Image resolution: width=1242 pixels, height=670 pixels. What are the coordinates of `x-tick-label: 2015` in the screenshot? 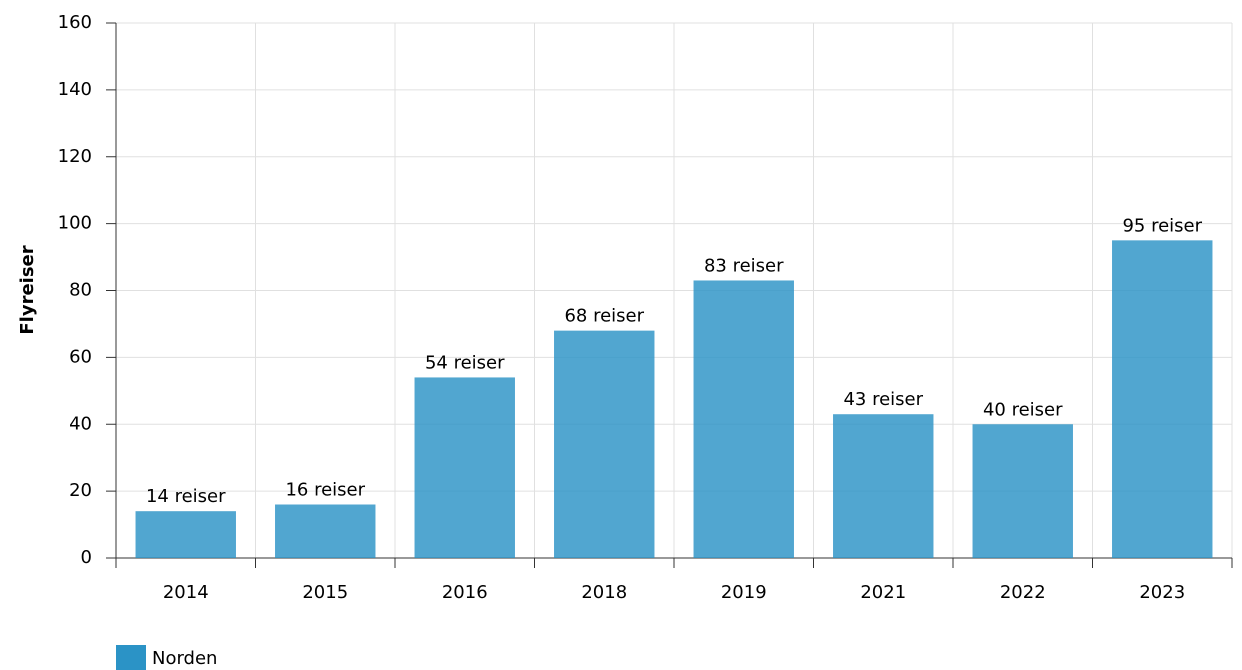 It's located at (325, 592).